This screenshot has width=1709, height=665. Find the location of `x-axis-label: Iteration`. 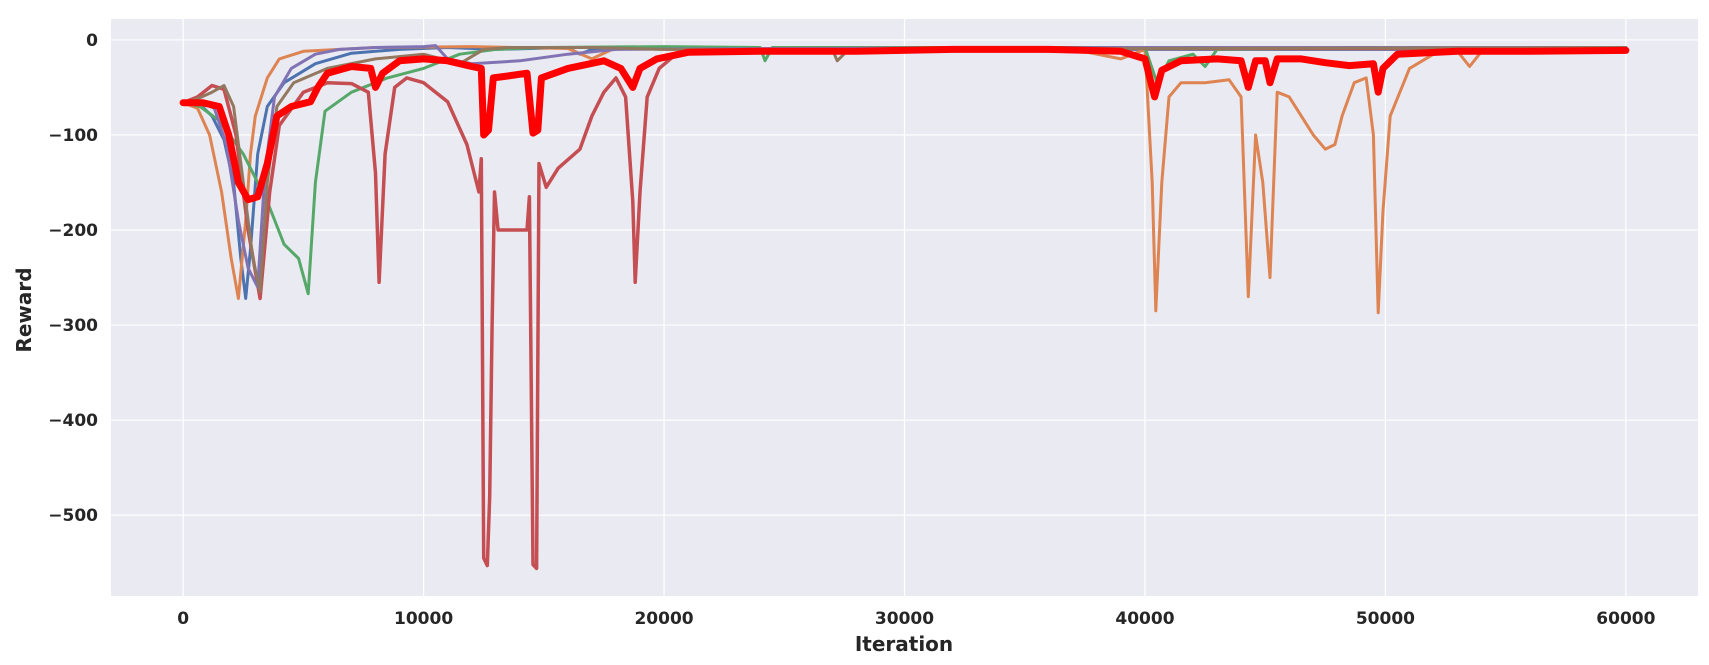

x-axis-label: Iteration is located at coordinates (904, 644).